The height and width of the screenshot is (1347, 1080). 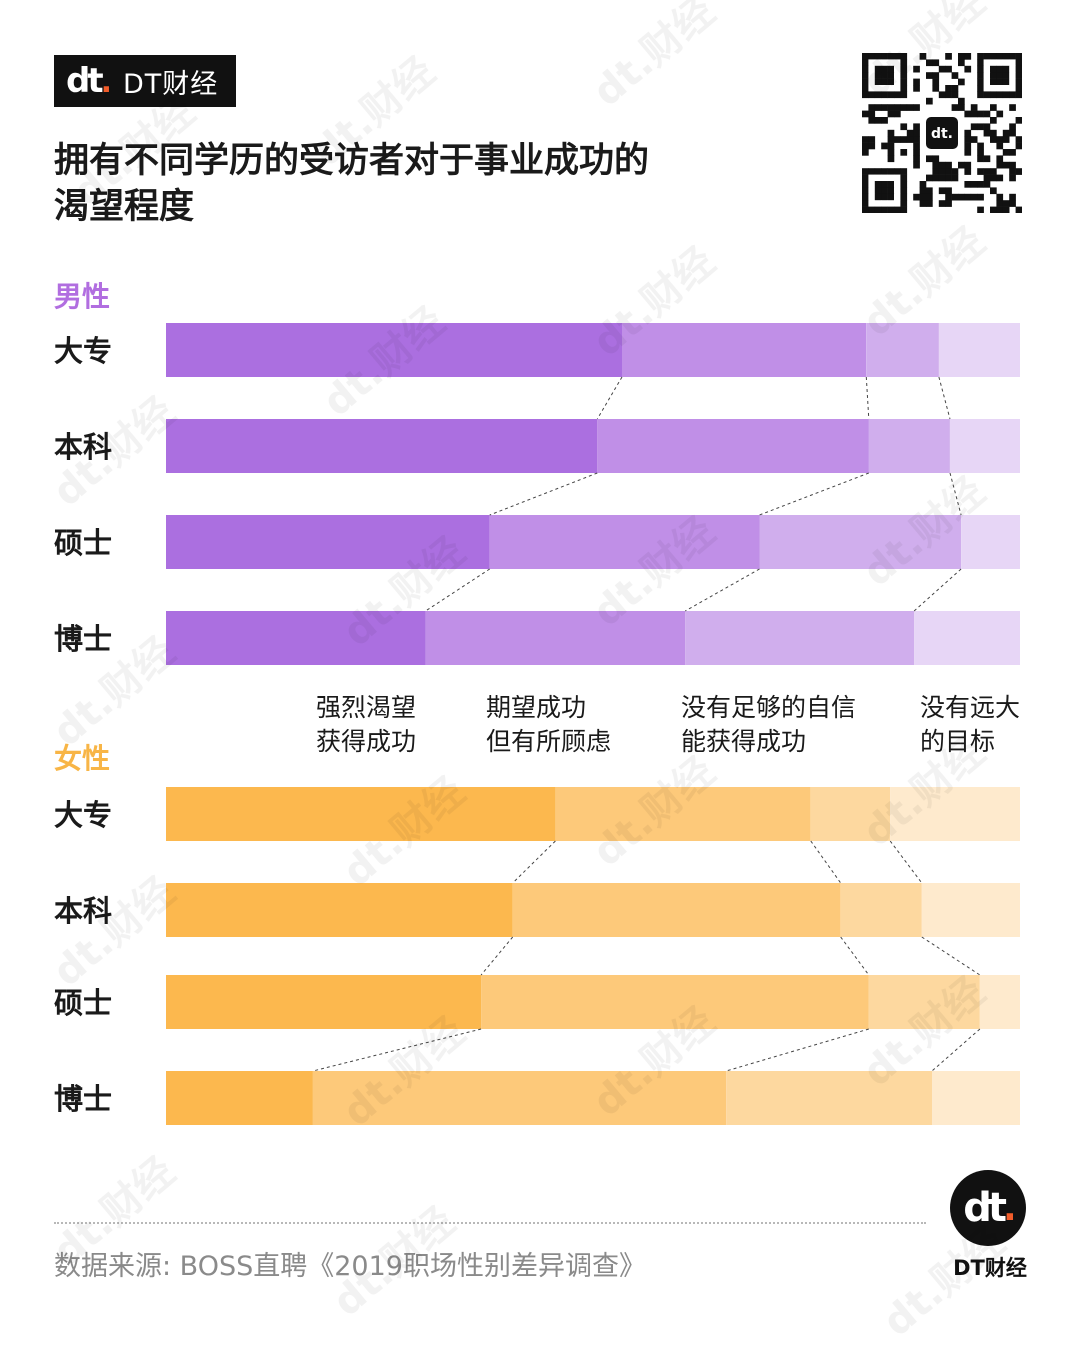 What do you see at coordinates (990, 1268) in the screenshot?
I see `footer-brand-name: DT财经` at bounding box center [990, 1268].